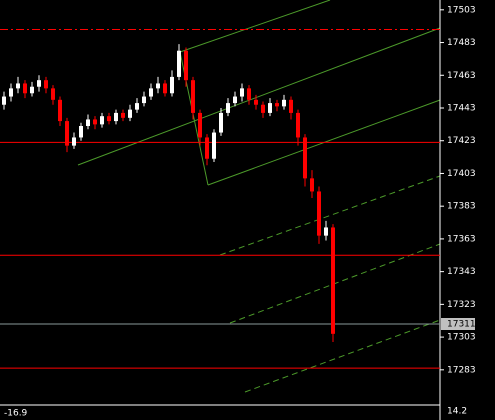 Image resolution: width=495 pixels, height=420 pixels. What do you see at coordinates (461, 141) in the screenshot?
I see `y-tick-label: 17423` at bounding box center [461, 141].